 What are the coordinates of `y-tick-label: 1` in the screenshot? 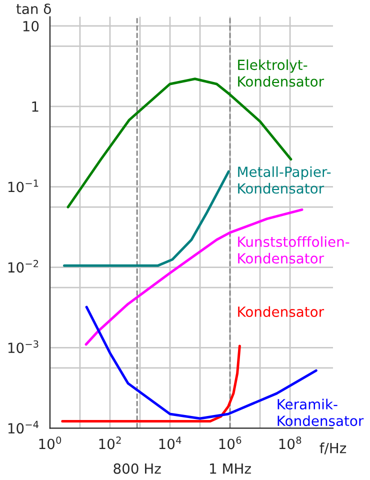 It's located at (35, 107).